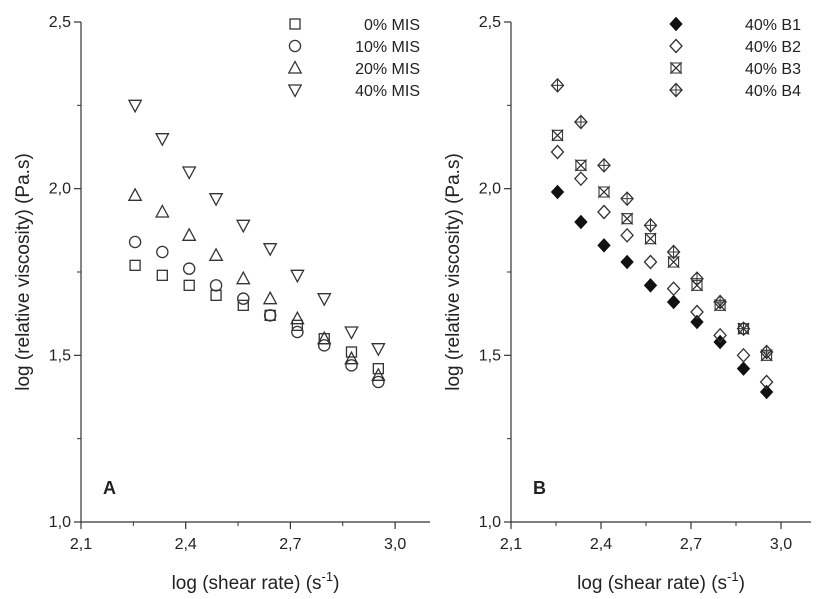  I want to click on legend: 40% B1 40% B2 40% B3 40% B4, so click(735, 58).